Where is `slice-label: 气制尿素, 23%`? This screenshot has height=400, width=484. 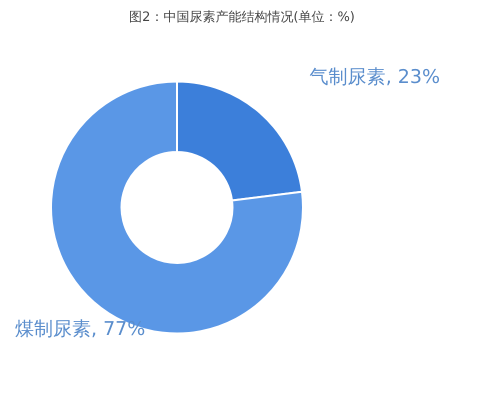
slice-label: 气制尿素, 23% is located at coordinates (375, 77).